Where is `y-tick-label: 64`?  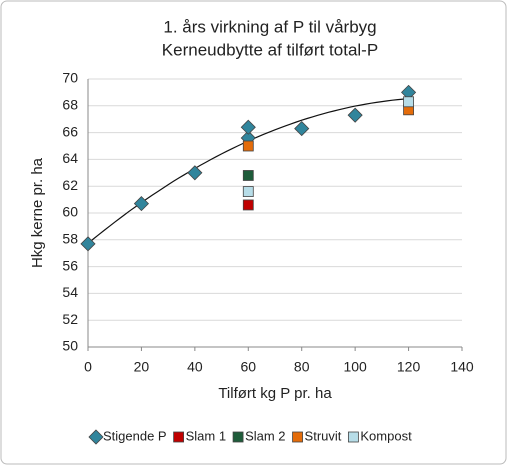
y-tick-label: 64 is located at coordinates (70, 158).